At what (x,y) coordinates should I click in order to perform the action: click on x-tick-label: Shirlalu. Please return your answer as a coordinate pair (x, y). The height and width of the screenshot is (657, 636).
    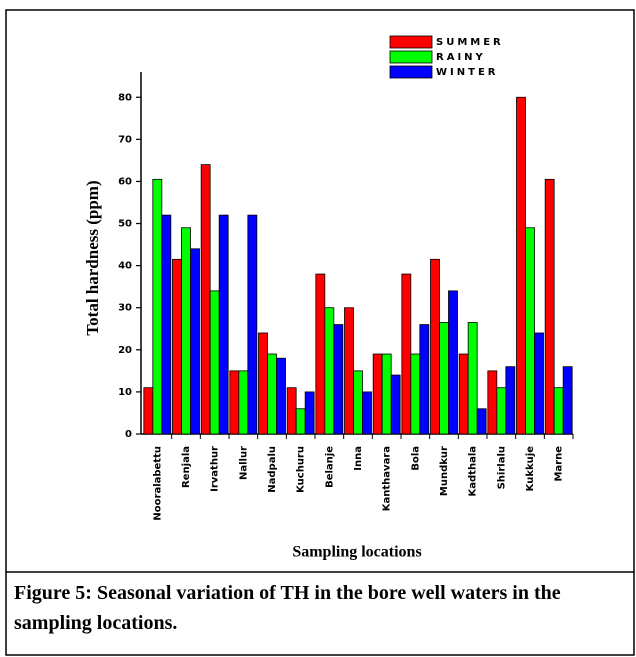
    Looking at the image, I should click on (501, 467).